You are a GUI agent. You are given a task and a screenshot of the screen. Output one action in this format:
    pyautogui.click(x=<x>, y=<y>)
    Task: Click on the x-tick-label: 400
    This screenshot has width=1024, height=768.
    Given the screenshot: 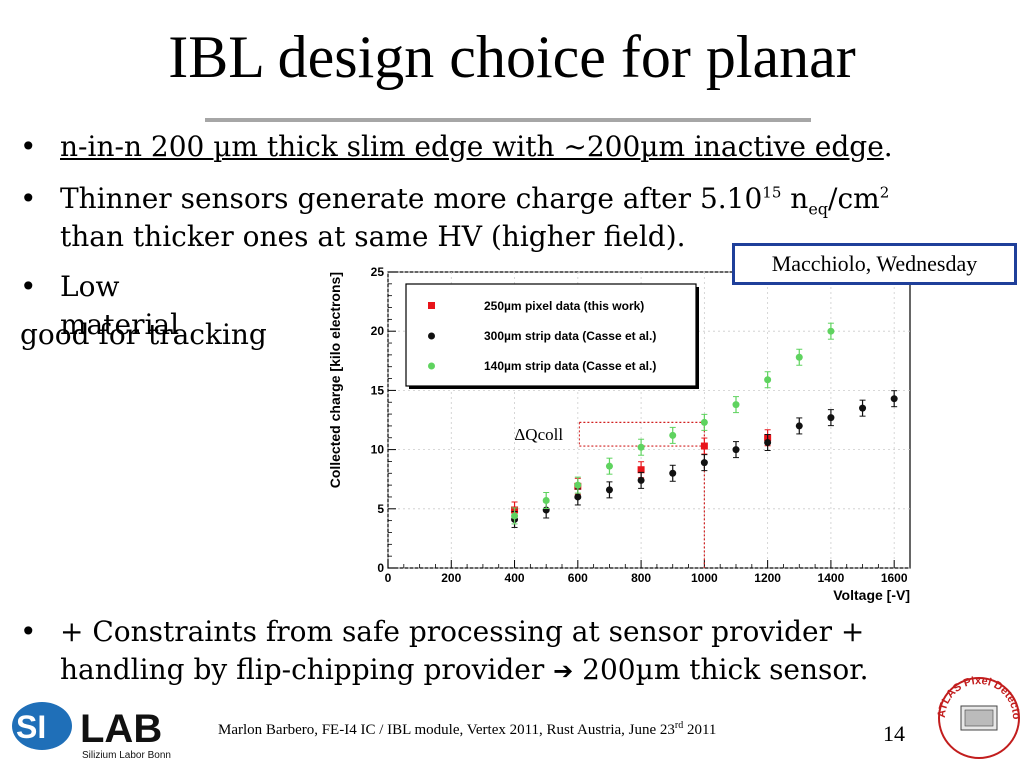 What is the action you would take?
    pyautogui.click(x=515, y=578)
    